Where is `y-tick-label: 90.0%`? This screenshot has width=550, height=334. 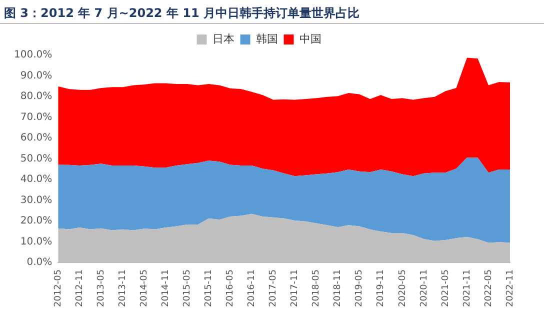
y-tick-label: 90.0% is located at coordinates (36, 76).